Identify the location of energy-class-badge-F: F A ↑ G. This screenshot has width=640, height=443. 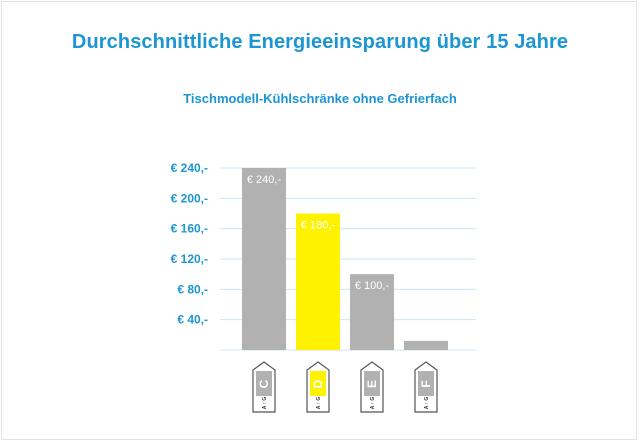
(426, 387).